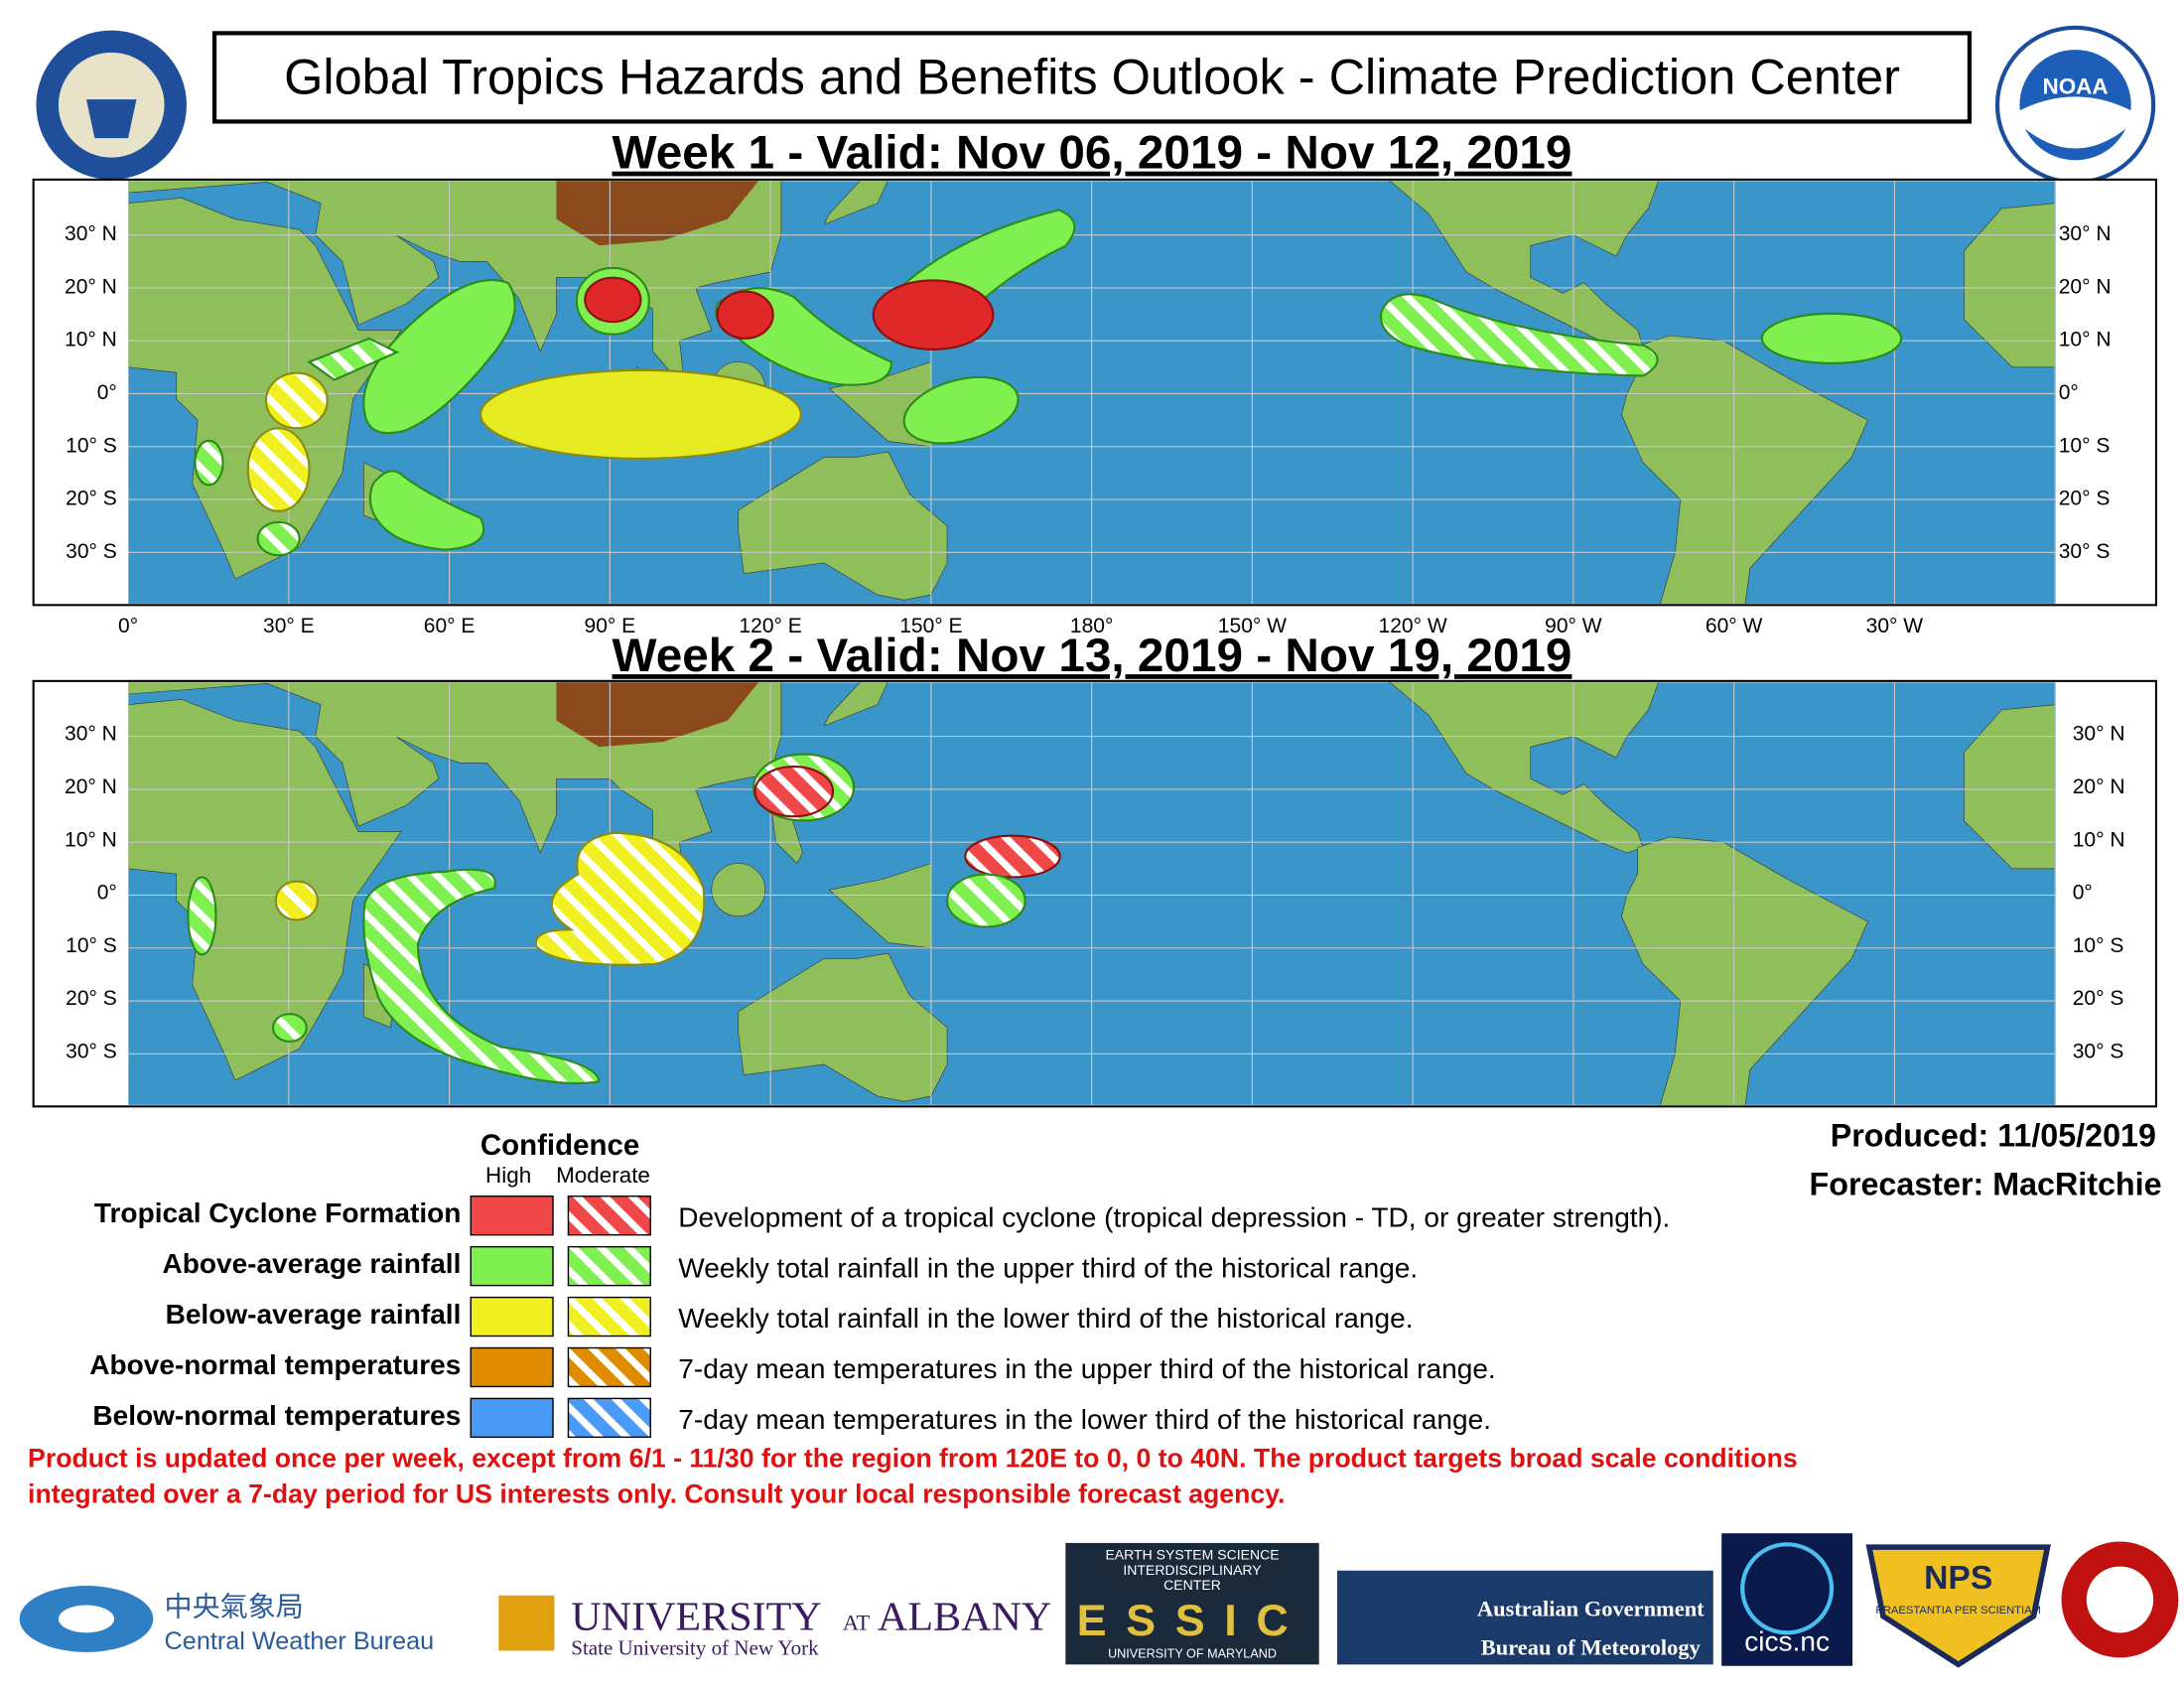 The width and height of the screenshot is (2184, 1688). I want to click on nps-motto: PRAESTANTIA PER SCIENTIAM, so click(1958, 1611).